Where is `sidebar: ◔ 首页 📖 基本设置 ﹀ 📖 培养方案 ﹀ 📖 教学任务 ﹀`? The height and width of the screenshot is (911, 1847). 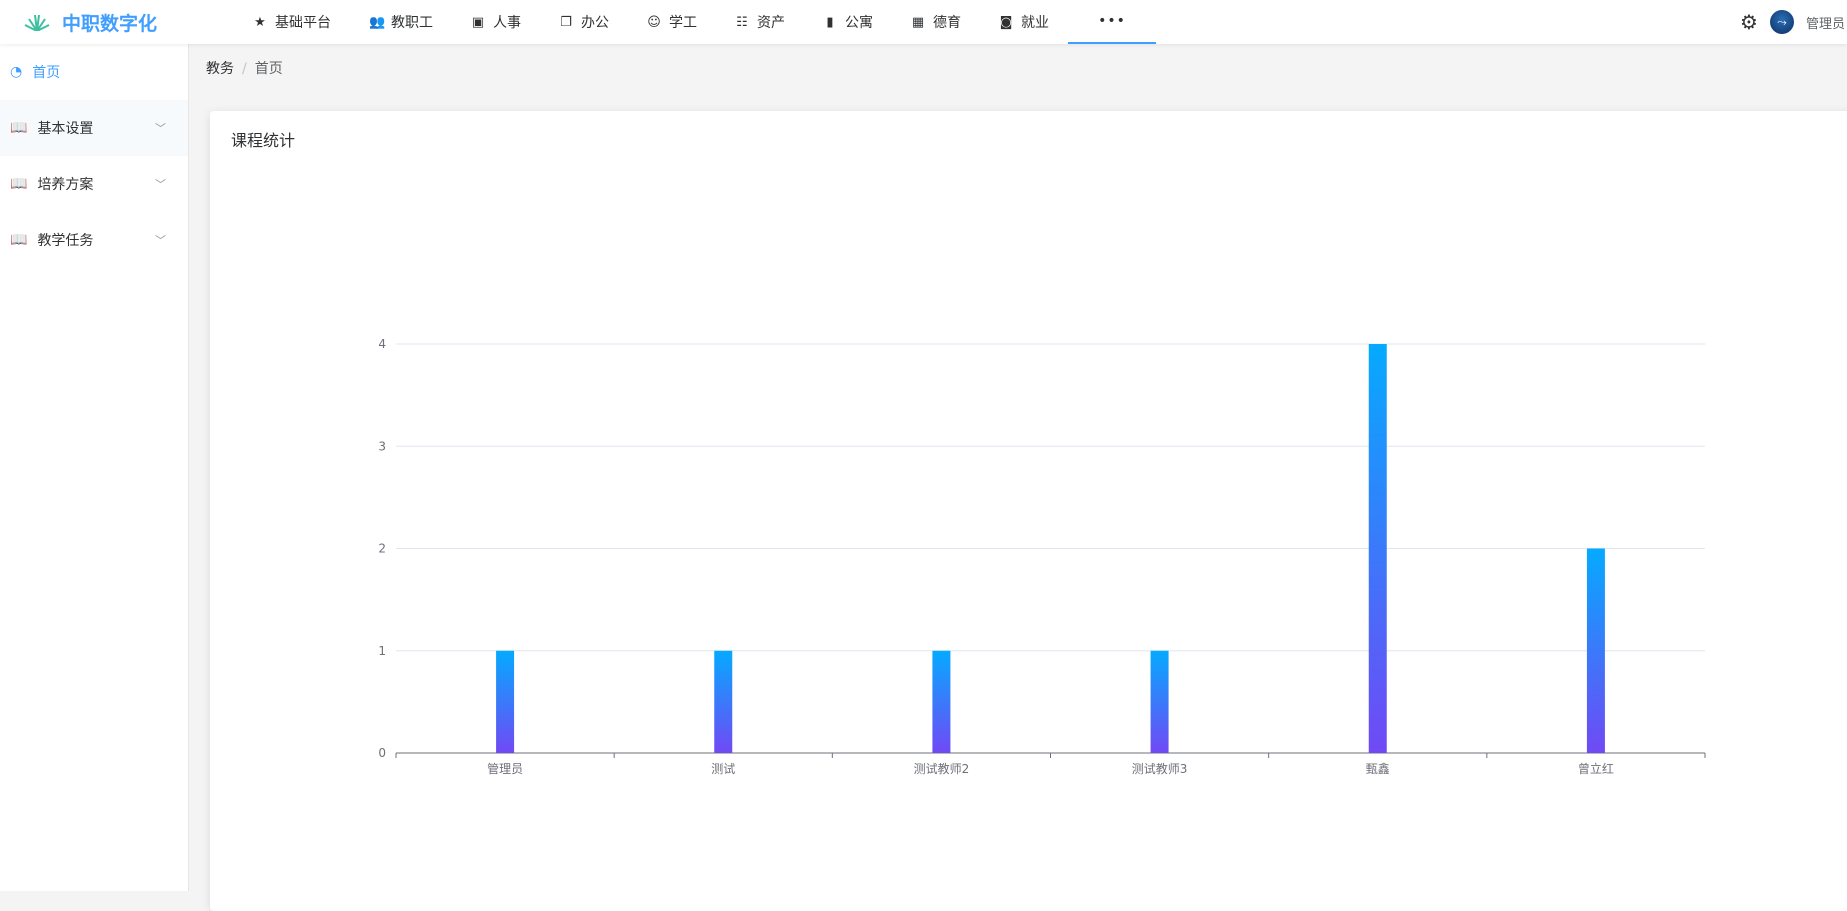
sidebar: ◔ 首页 📖 基本设置 ﹀ 📖 培养方案 ﹀ 📖 教学任务 ﹀ is located at coordinates (94, 467).